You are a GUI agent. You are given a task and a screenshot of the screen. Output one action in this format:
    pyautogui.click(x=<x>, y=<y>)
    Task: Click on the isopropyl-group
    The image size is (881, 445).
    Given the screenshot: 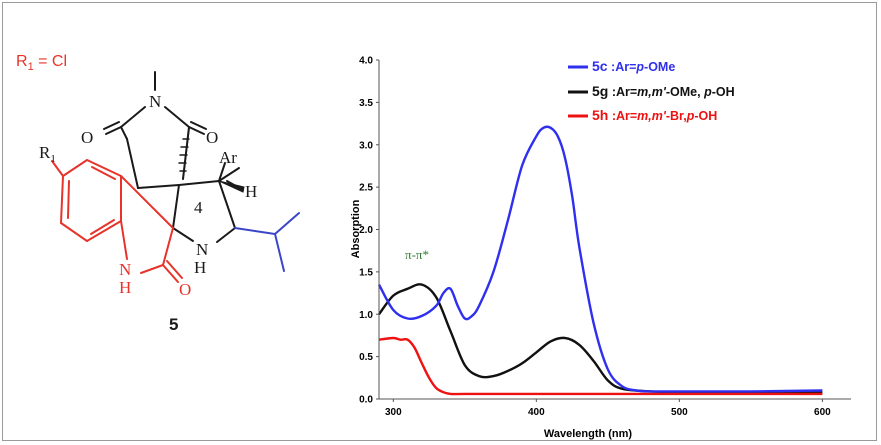 What is the action you would take?
    pyautogui.click(x=267, y=242)
    